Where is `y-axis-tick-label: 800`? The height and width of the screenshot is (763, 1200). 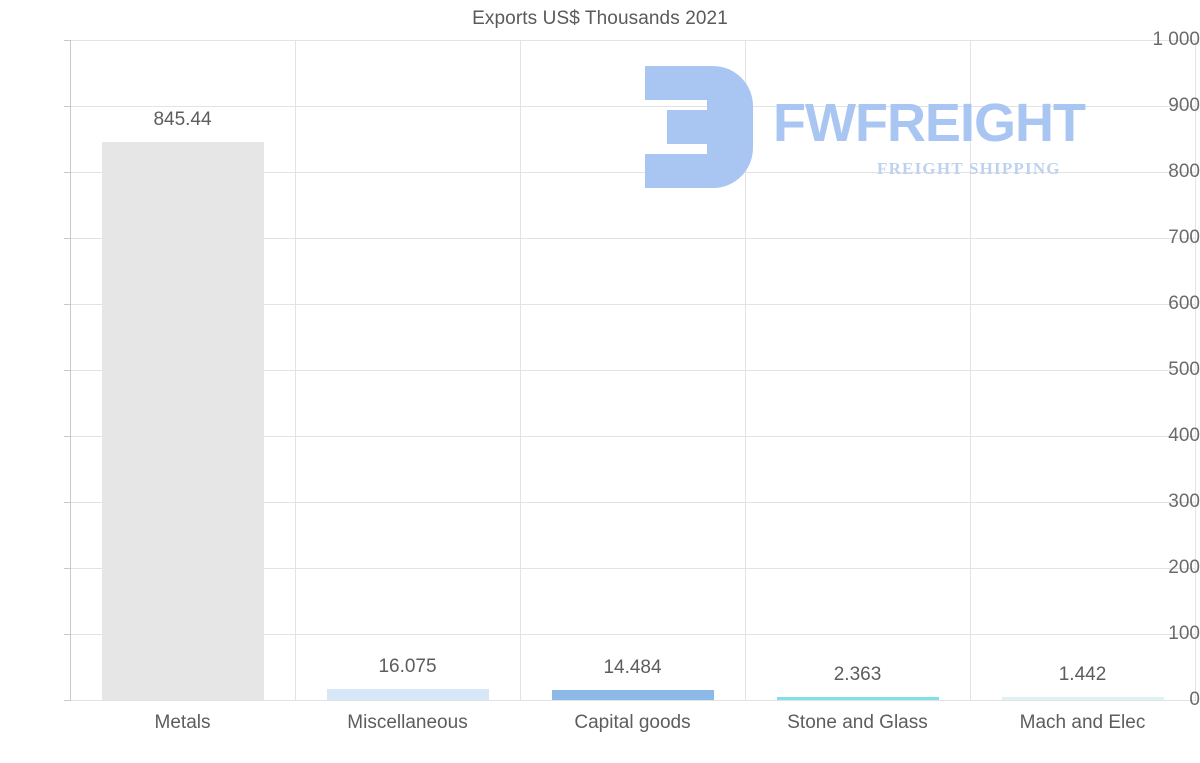
y-axis-tick-label: 800 is located at coordinates (1184, 171).